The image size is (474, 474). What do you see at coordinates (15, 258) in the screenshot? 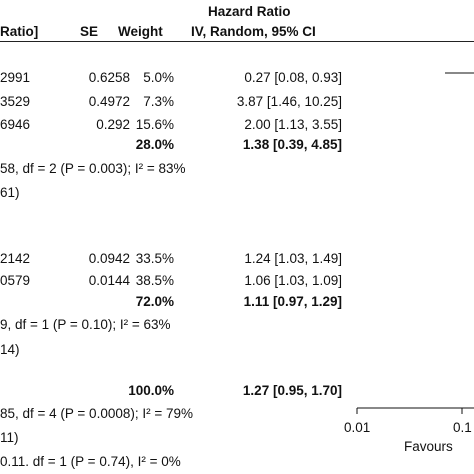
I see `table-row-4-ratio: 2142` at bounding box center [15, 258].